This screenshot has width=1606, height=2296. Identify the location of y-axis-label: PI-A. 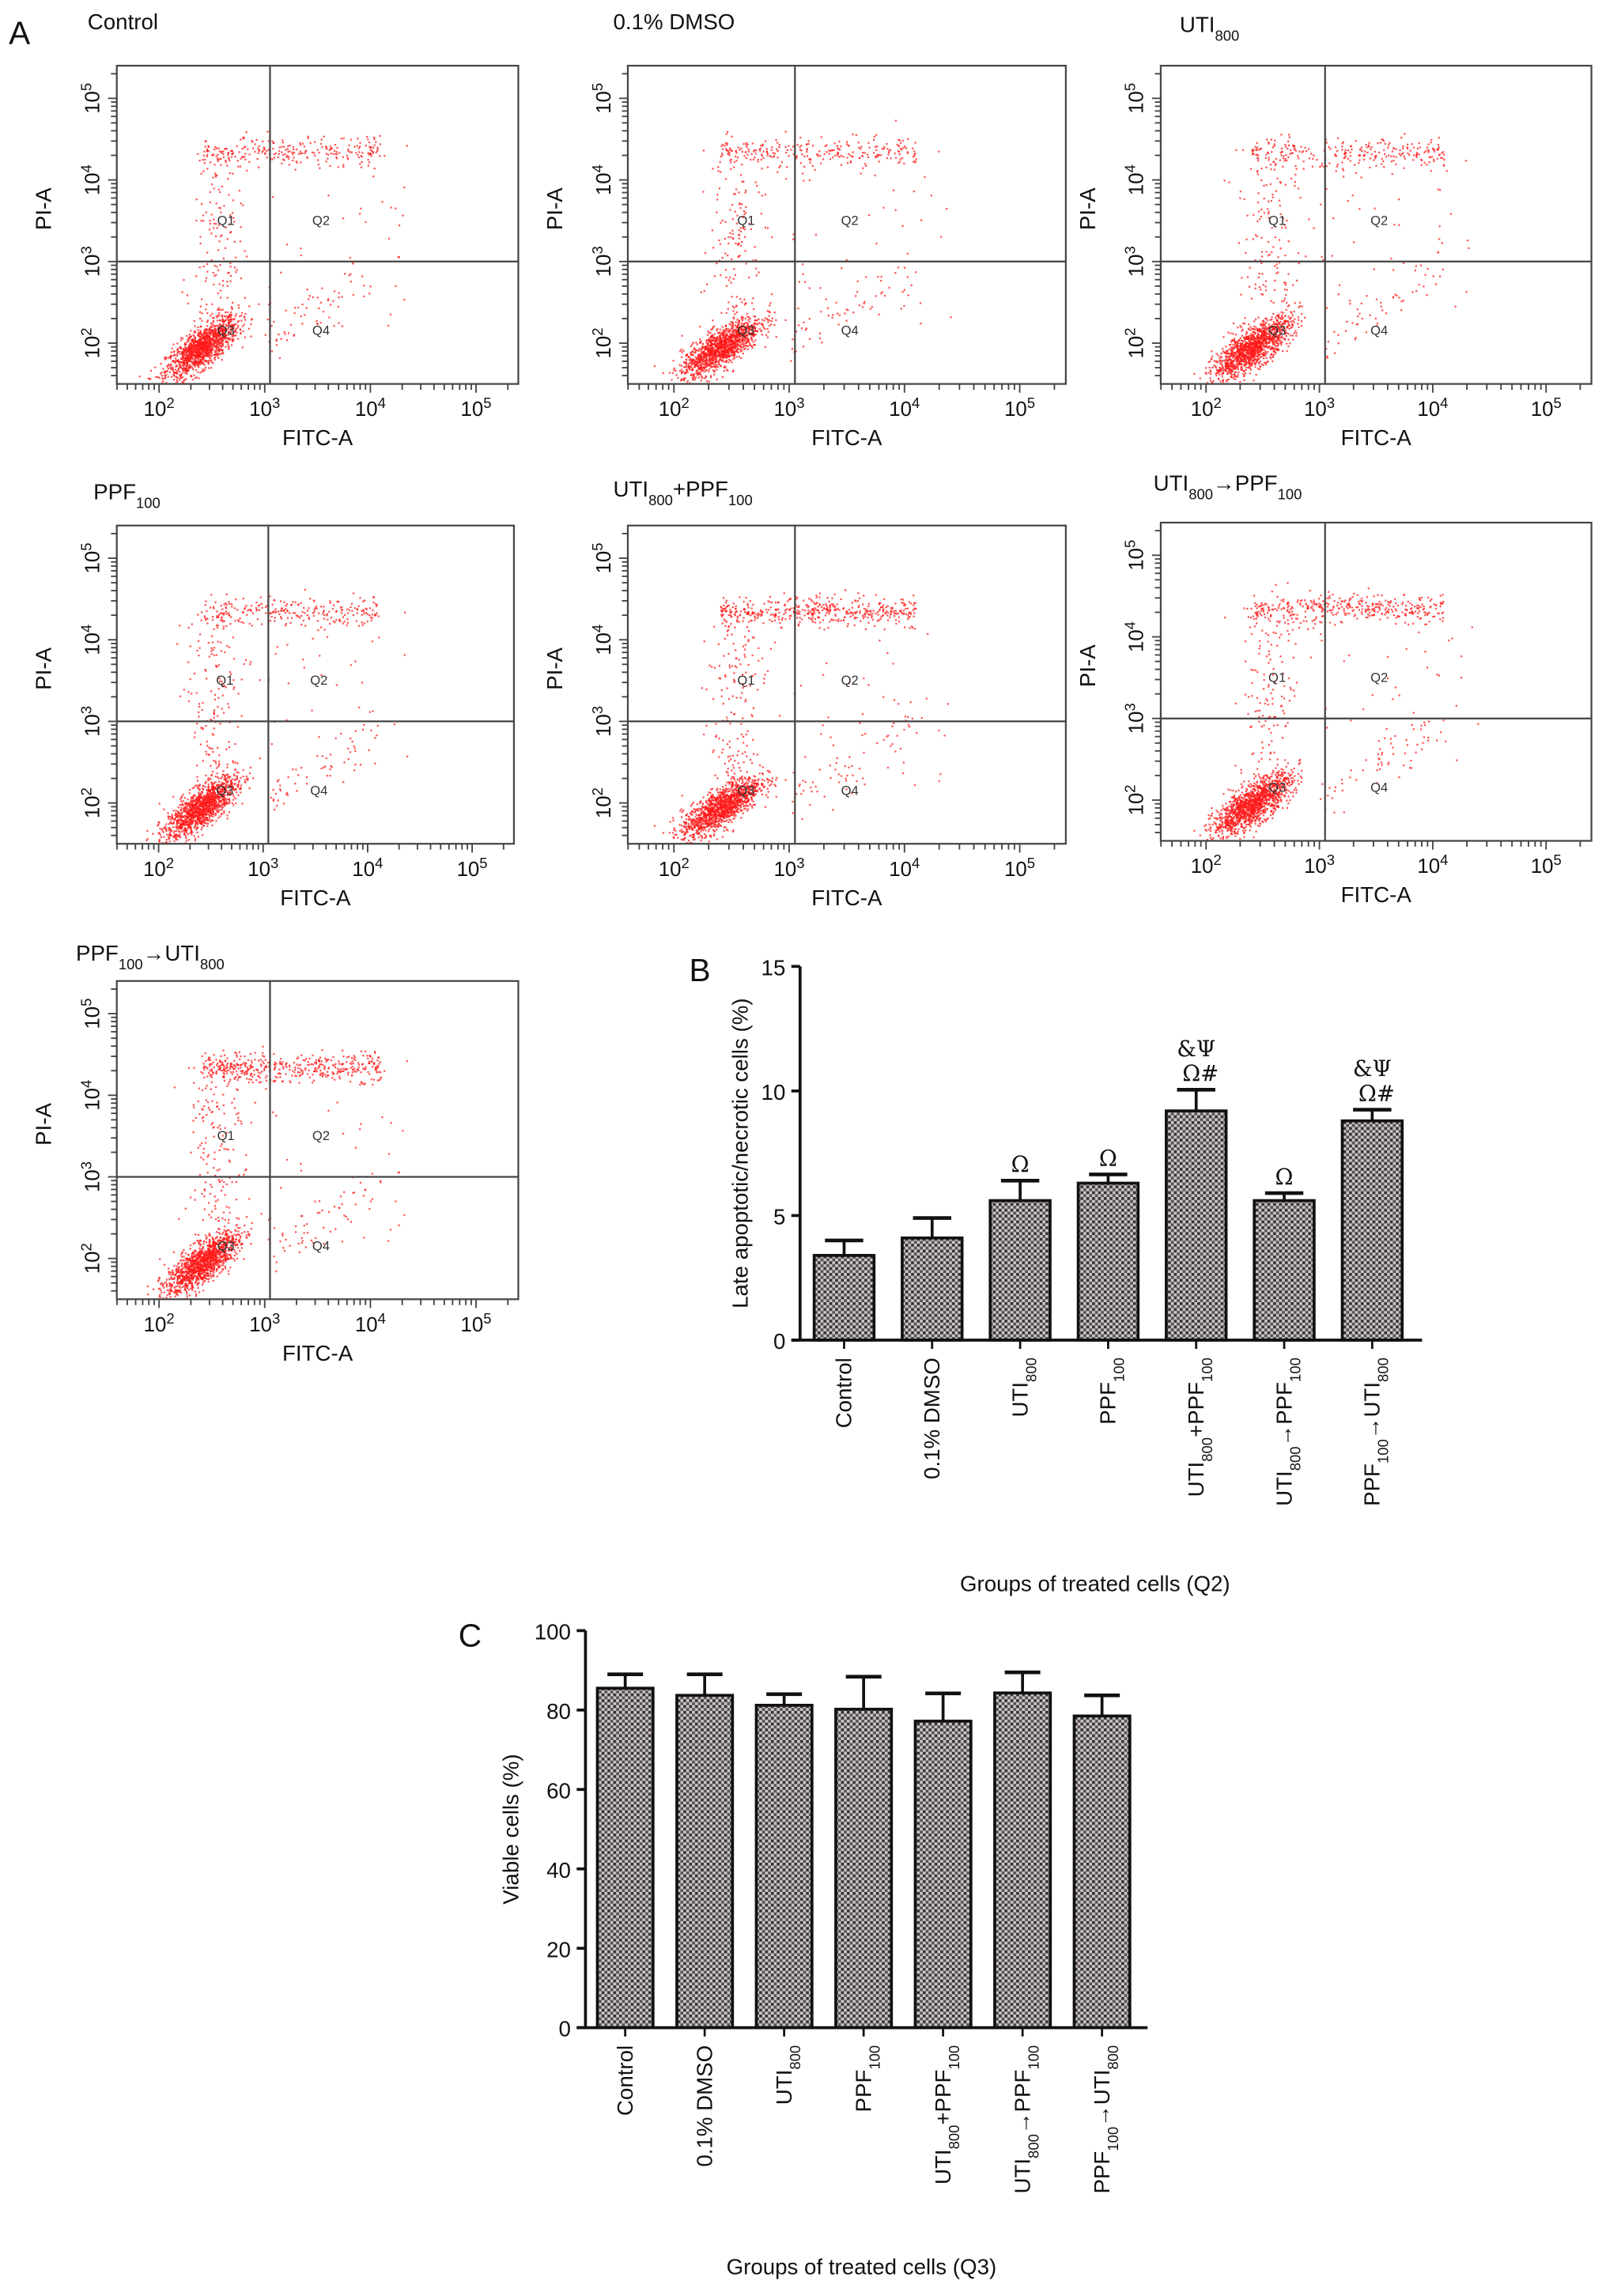
(44, 208).